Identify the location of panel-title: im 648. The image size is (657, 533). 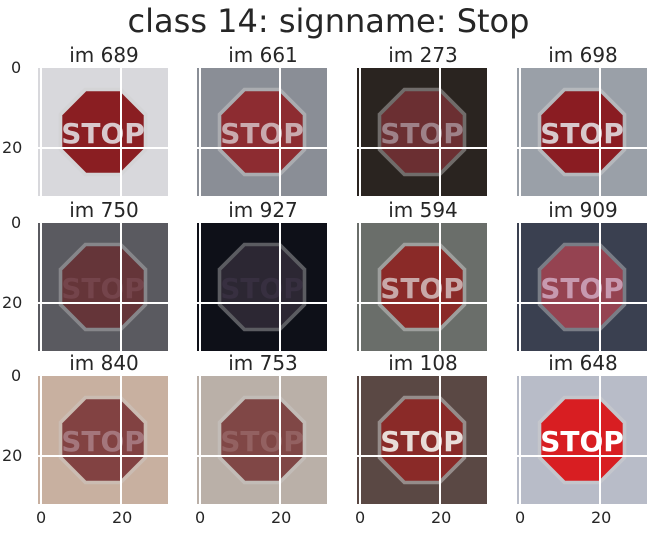
(583, 363).